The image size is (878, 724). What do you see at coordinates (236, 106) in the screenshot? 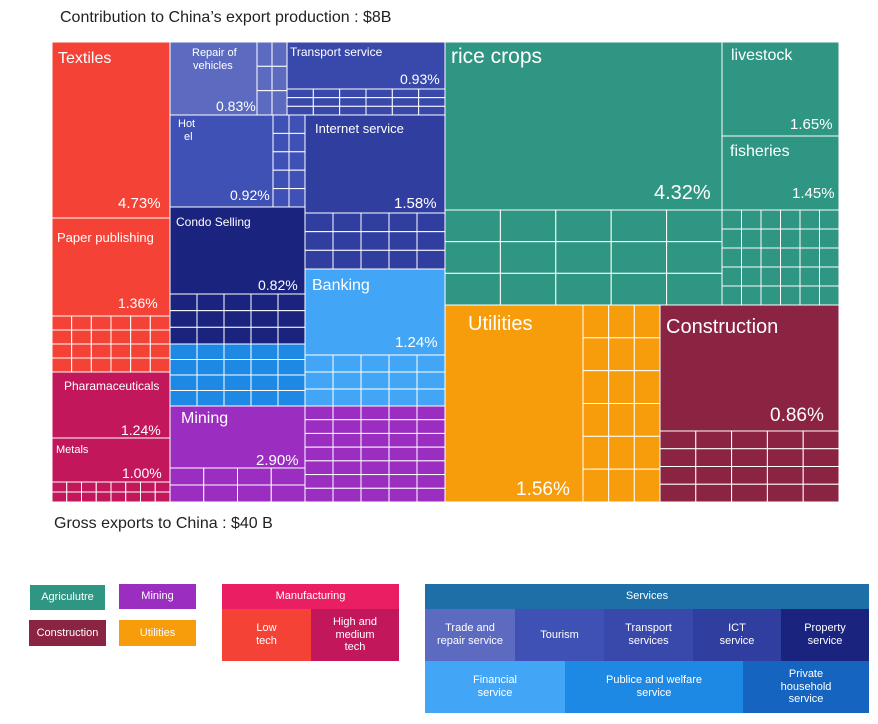
I see `cell-value-repair: 0.83%` at bounding box center [236, 106].